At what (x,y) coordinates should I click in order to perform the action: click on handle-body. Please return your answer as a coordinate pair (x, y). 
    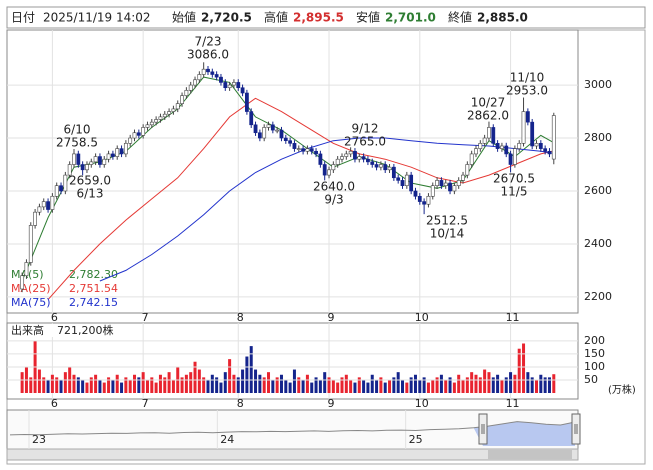
    Looking at the image, I should click on (576, 429).